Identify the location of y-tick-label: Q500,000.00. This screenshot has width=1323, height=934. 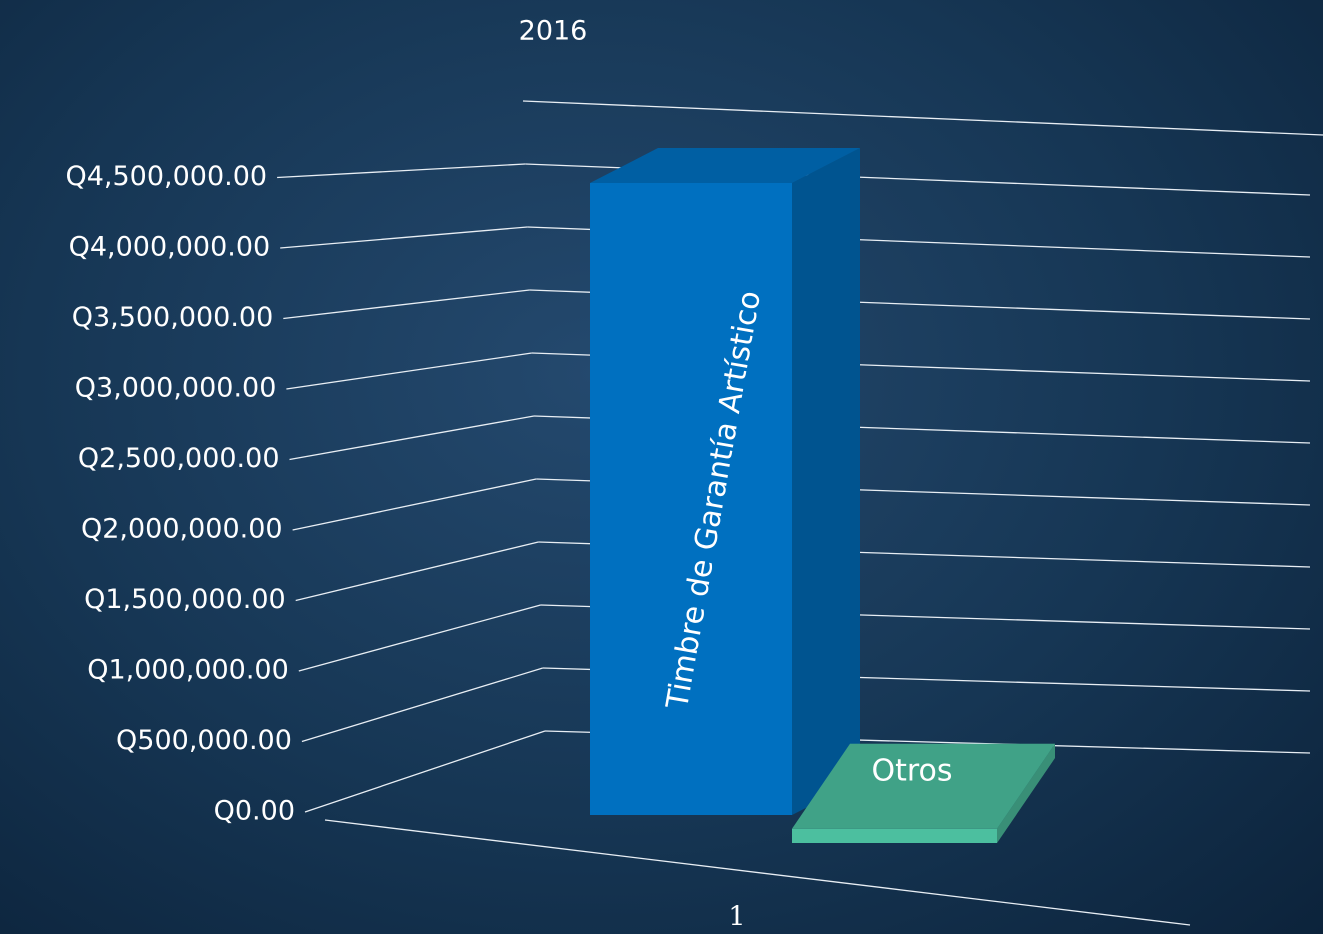
(204, 740).